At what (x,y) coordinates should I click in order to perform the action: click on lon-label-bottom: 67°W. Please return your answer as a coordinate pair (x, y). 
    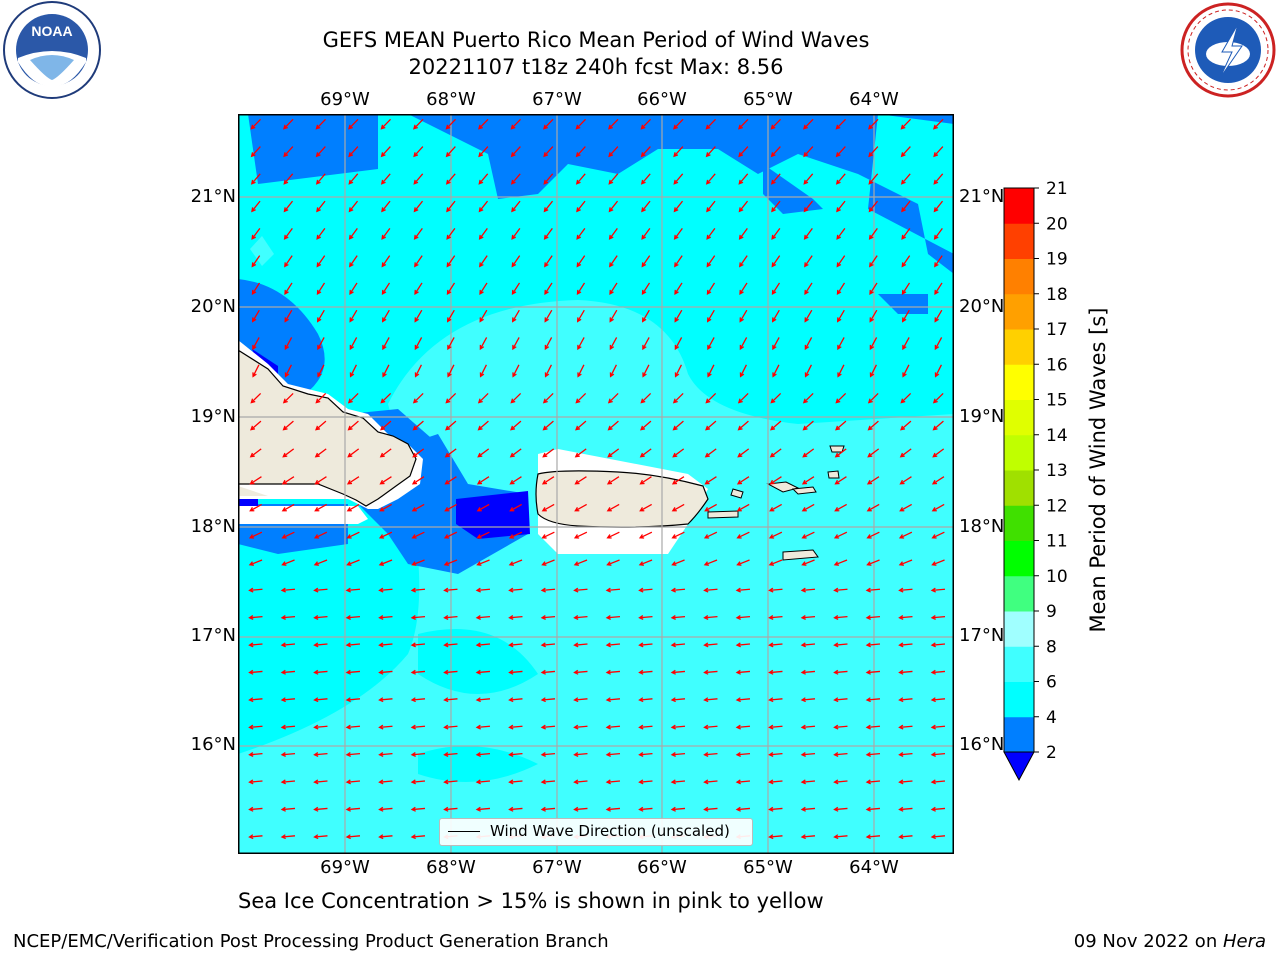
    Looking at the image, I should click on (557, 867).